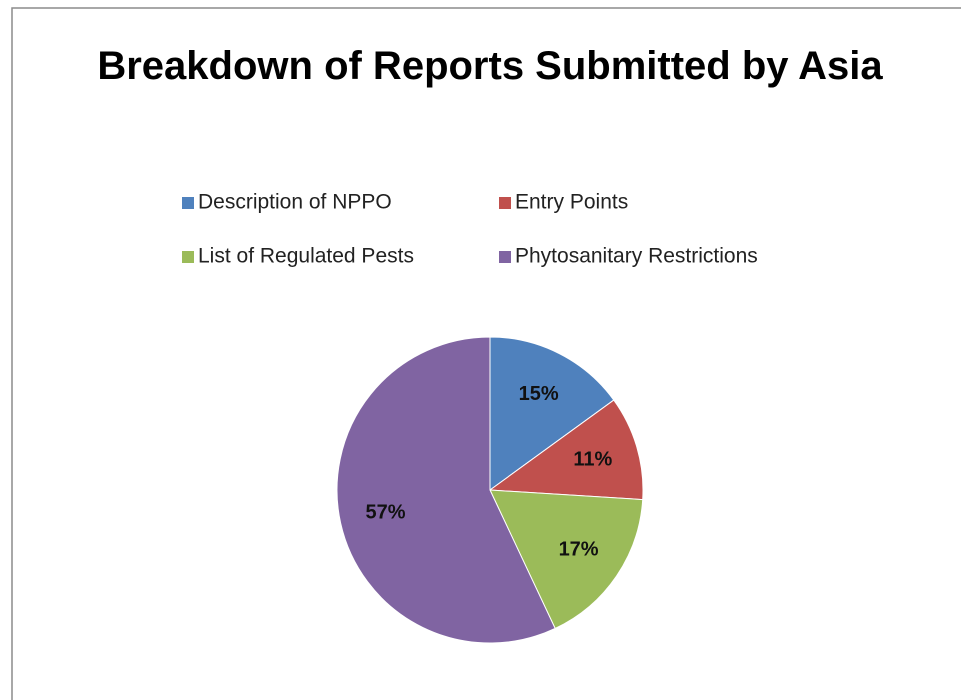 This screenshot has width=961, height=700. Describe the element at coordinates (306, 256) in the screenshot. I see `legend-label: List of Regulated Pests` at that location.